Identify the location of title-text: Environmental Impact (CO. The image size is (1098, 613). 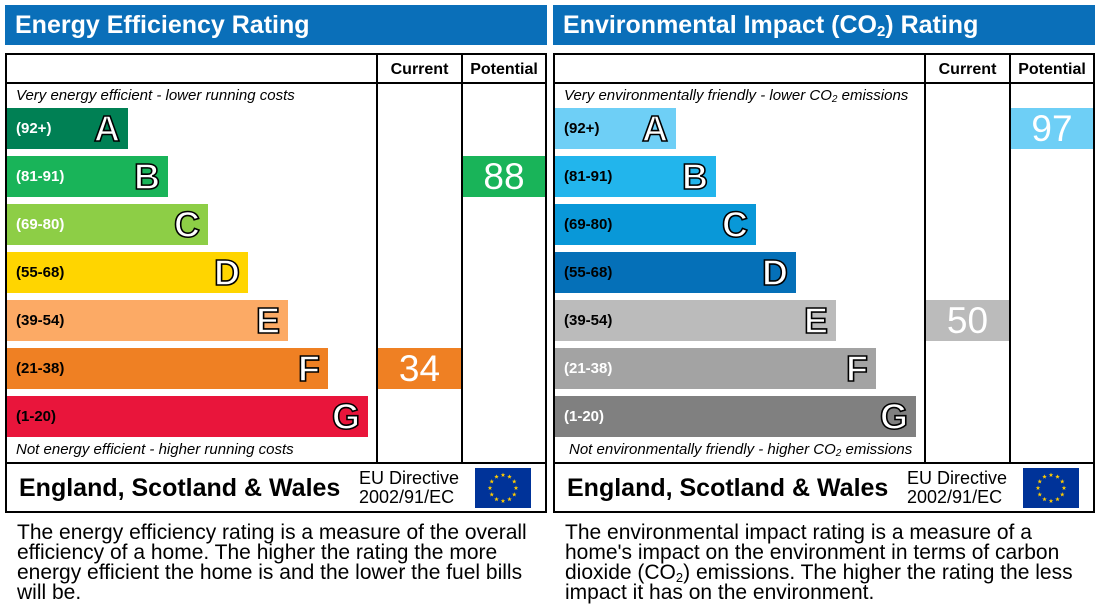
(720, 25).